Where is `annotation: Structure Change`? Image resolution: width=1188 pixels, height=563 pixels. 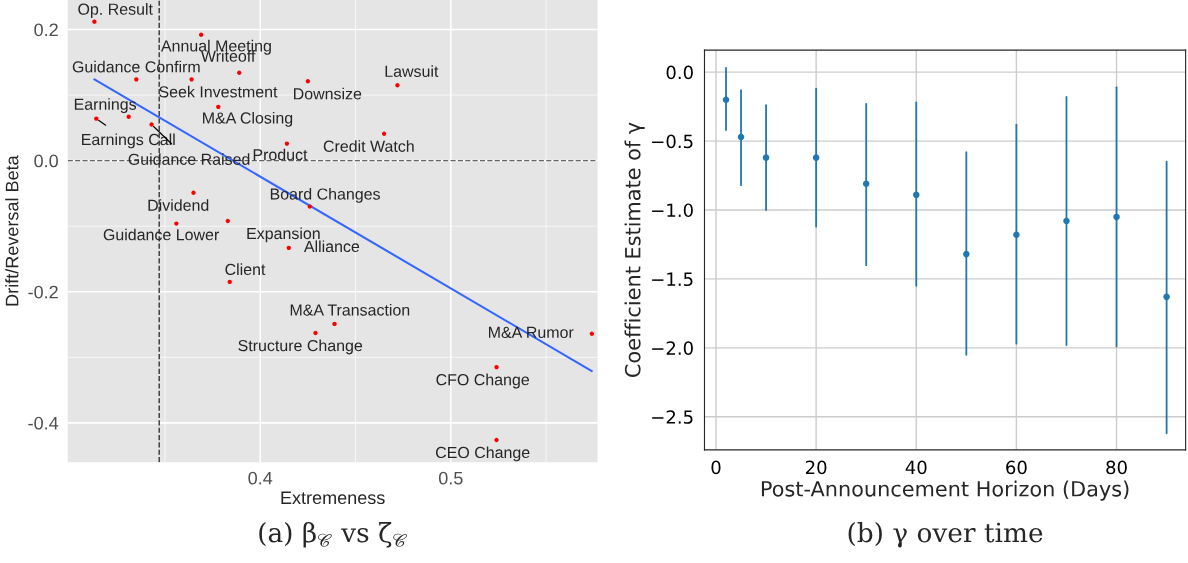
annotation: Structure Change is located at coordinates (300, 347).